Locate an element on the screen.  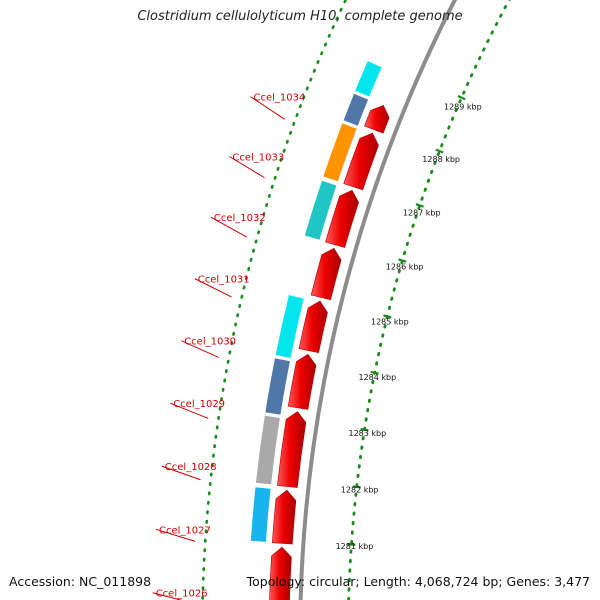
gene-label: Ccel_1026 is located at coordinates (182, 594).